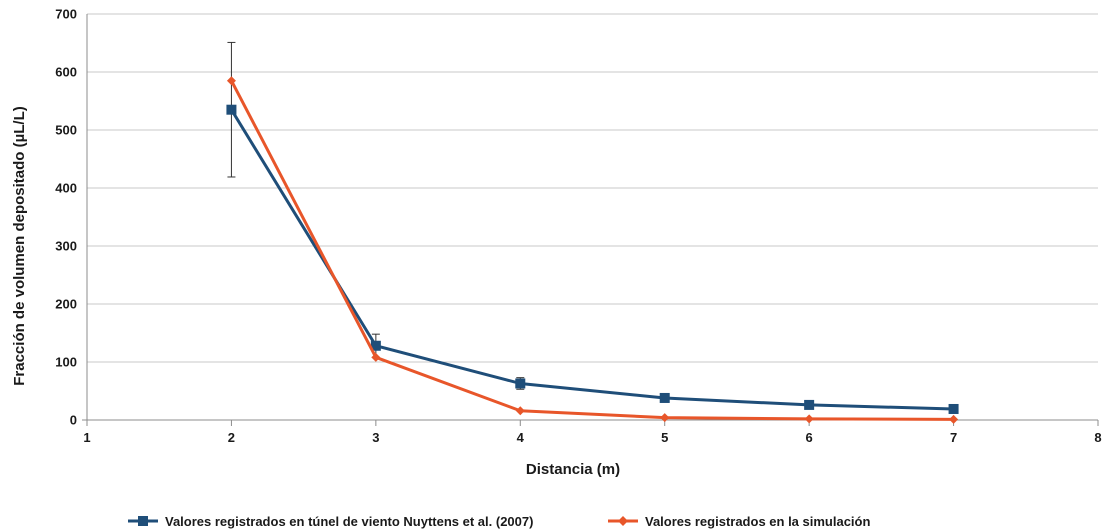  What do you see at coordinates (809, 437) in the screenshot?
I see `x-tick-label: 6` at bounding box center [809, 437].